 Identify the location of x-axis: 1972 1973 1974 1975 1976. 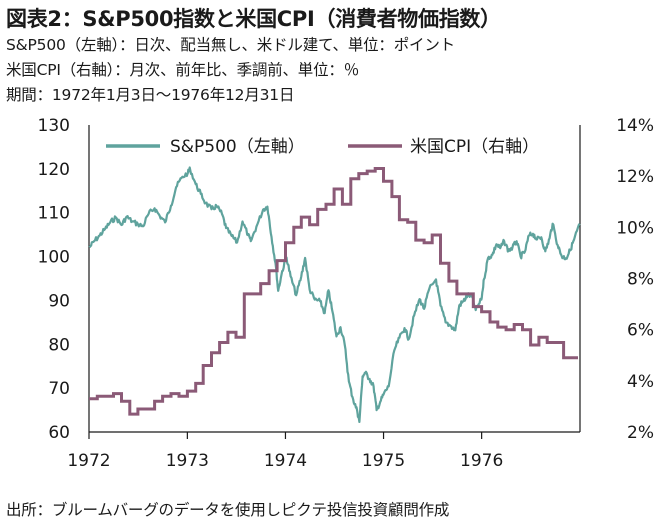
(285, 451).